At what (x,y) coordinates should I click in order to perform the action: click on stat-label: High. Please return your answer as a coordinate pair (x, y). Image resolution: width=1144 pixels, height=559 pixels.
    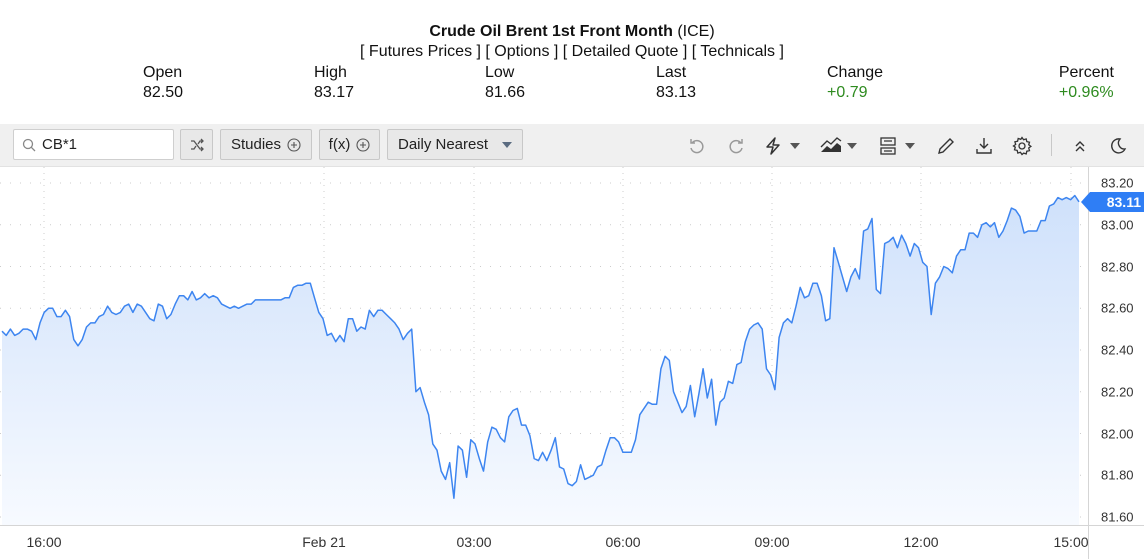
    Looking at the image, I should click on (330, 72).